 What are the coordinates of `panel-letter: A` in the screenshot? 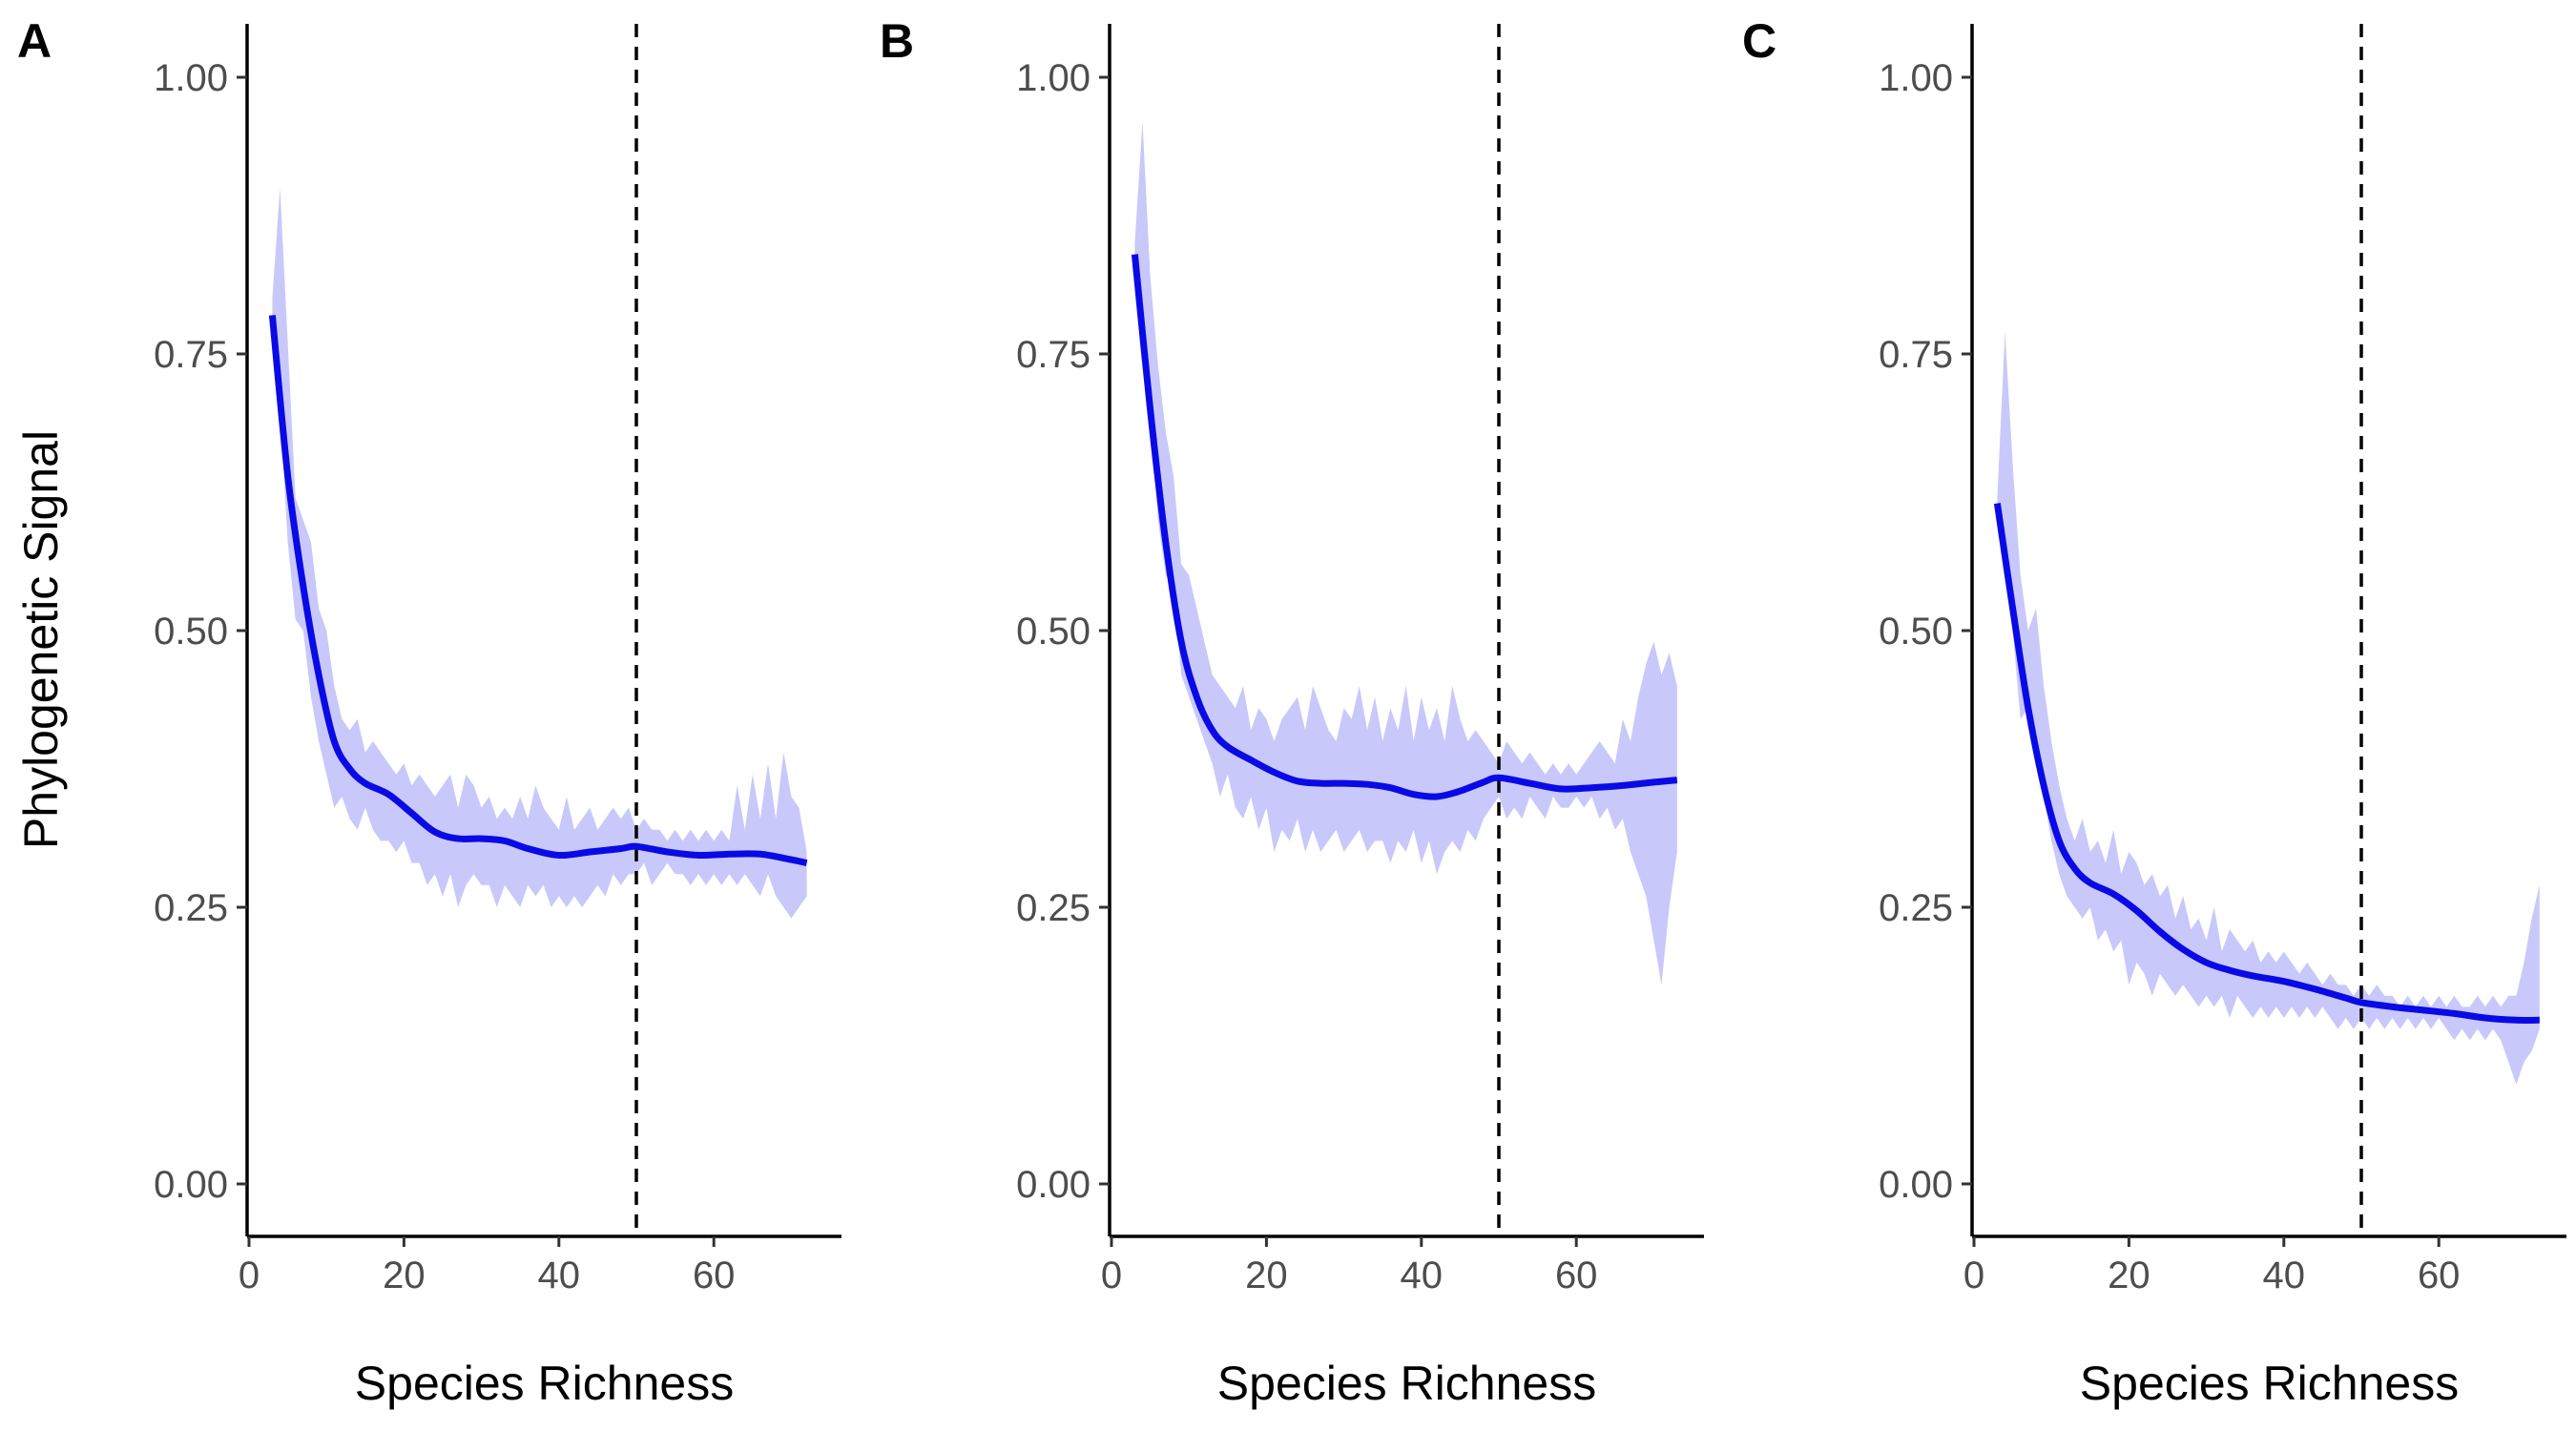 It's located at (34, 41).